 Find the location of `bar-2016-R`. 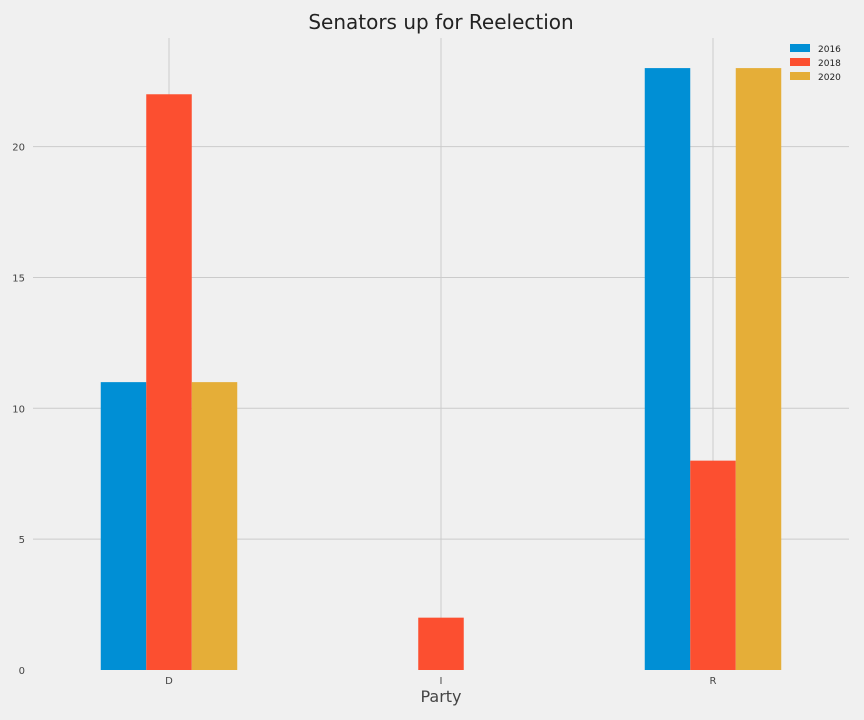

bar-2016-R is located at coordinates (667, 369).